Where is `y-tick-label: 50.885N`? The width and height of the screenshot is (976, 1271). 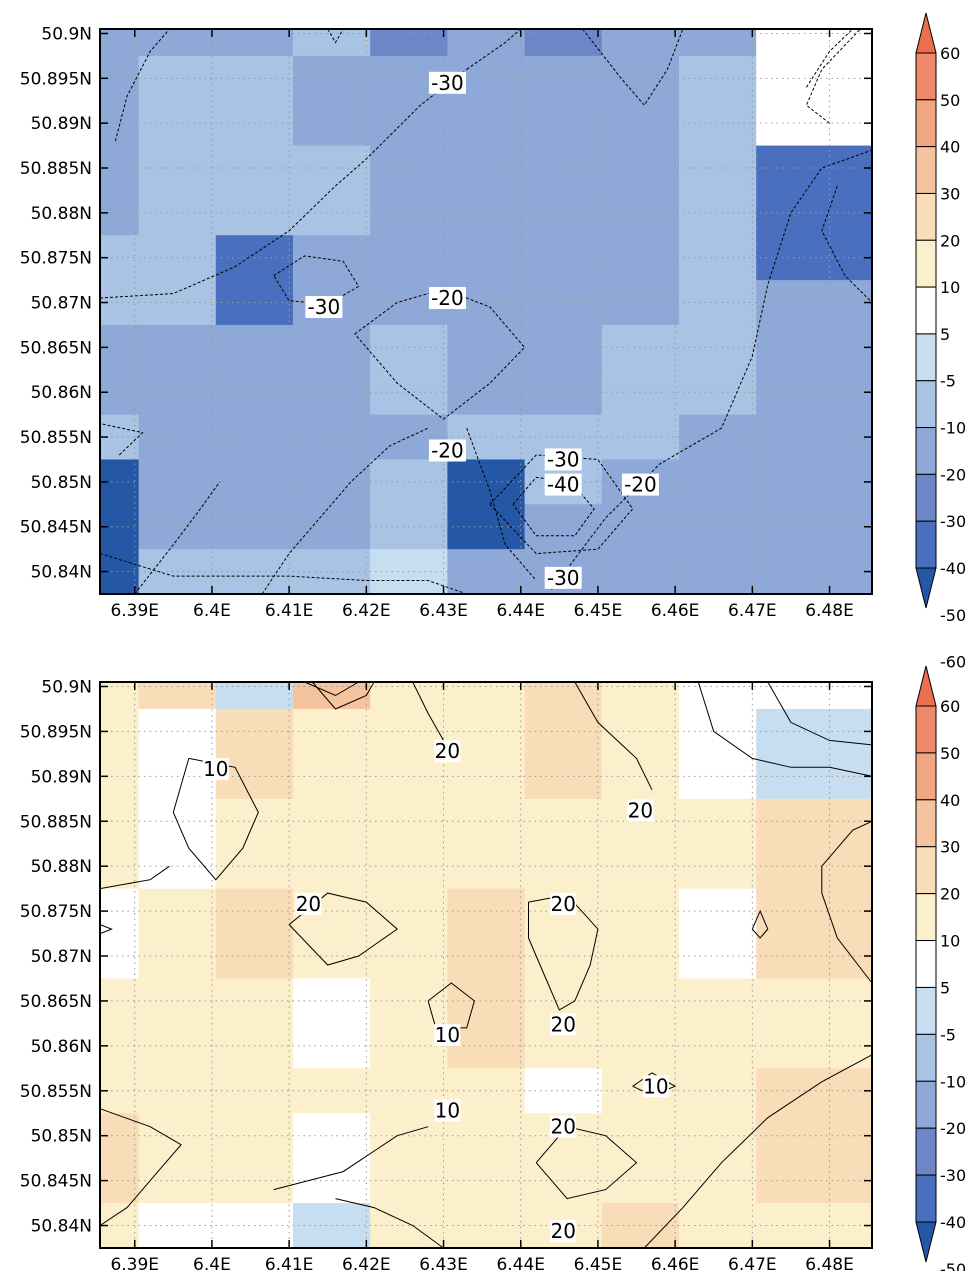
y-tick-label: 50.885N is located at coordinates (56, 822).